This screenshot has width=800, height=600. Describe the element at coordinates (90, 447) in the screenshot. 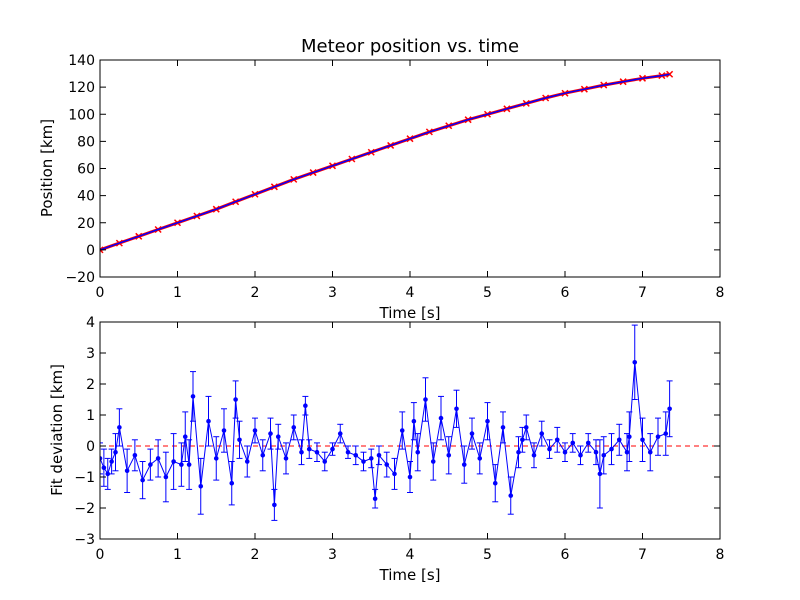

I see `deviation-y-tick-label: 0` at that location.